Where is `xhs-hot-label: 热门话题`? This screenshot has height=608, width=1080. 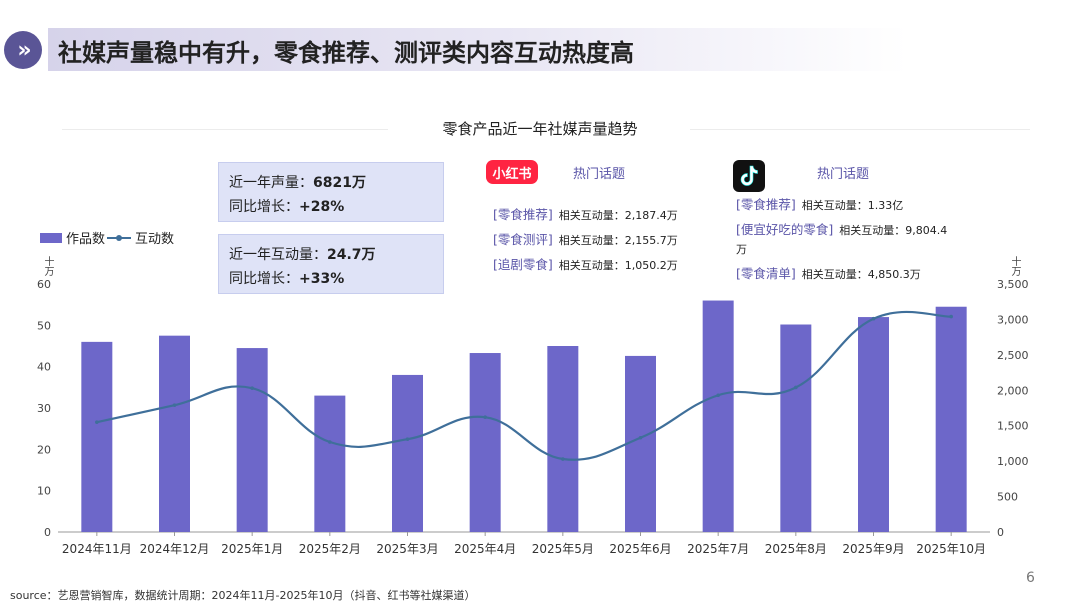 xhs-hot-label: 热门话题 is located at coordinates (599, 174).